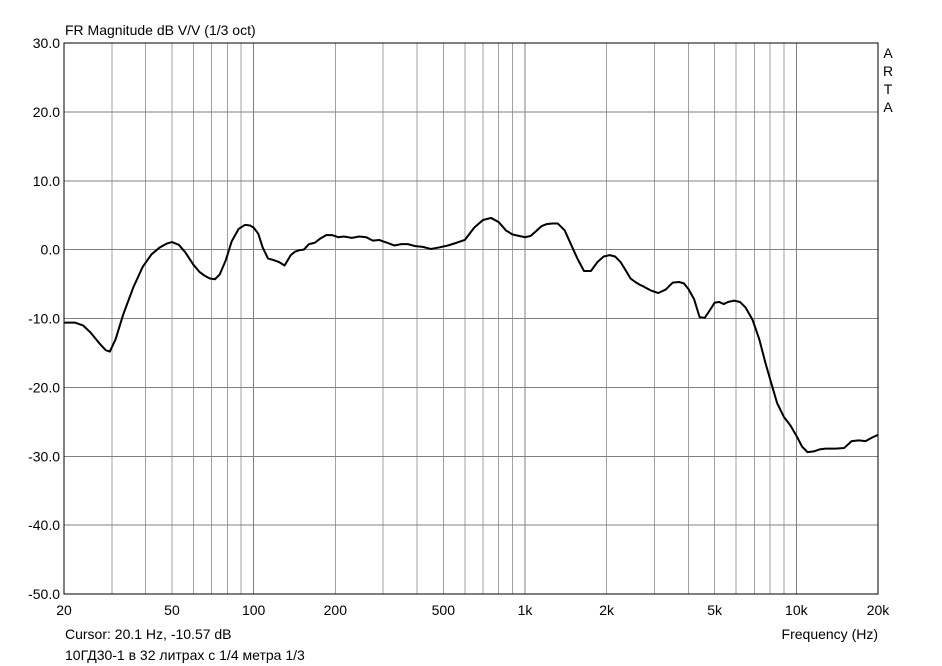  Describe the element at coordinates (254, 610) in the screenshot. I see `x-tick-label: 100` at that location.